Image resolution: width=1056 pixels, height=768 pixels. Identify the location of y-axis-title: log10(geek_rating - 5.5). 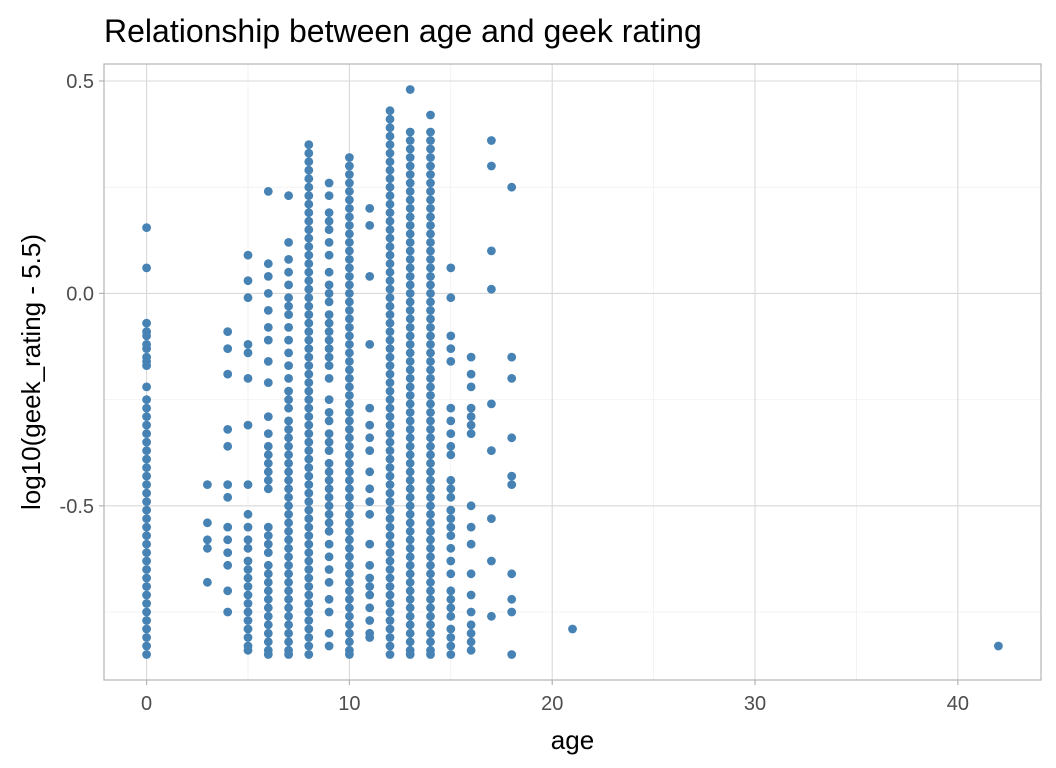
(31, 372).